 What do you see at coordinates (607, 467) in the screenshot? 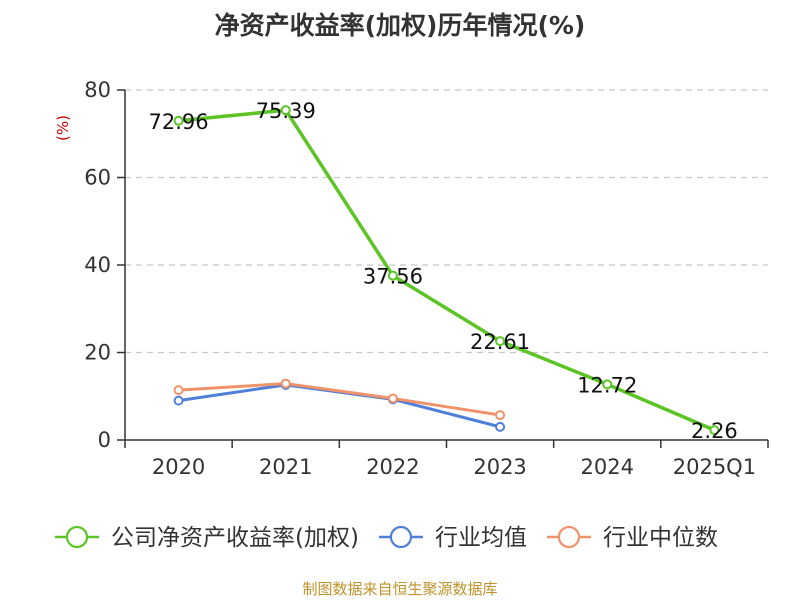
I see `x-tick-label: 2024` at bounding box center [607, 467].